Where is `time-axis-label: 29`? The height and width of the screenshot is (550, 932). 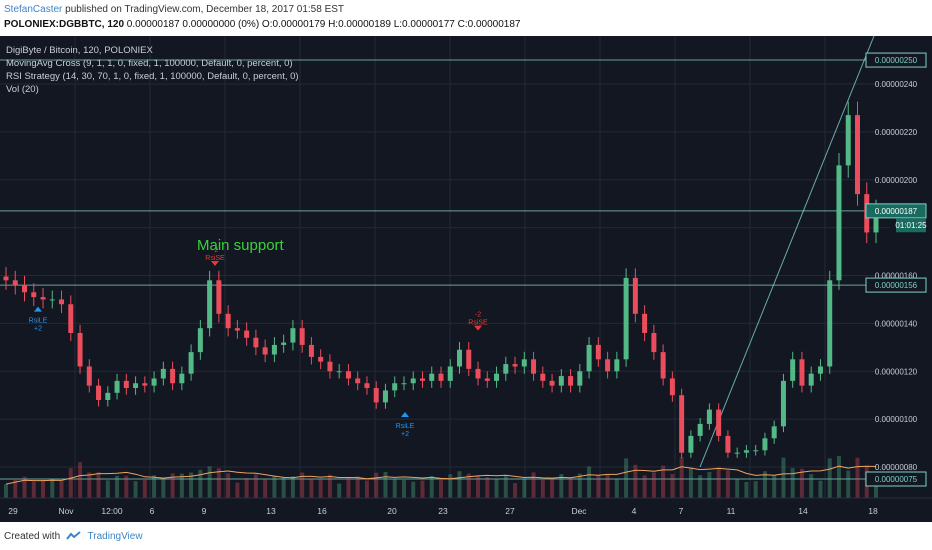 time-axis-label: 29 is located at coordinates (13, 511).